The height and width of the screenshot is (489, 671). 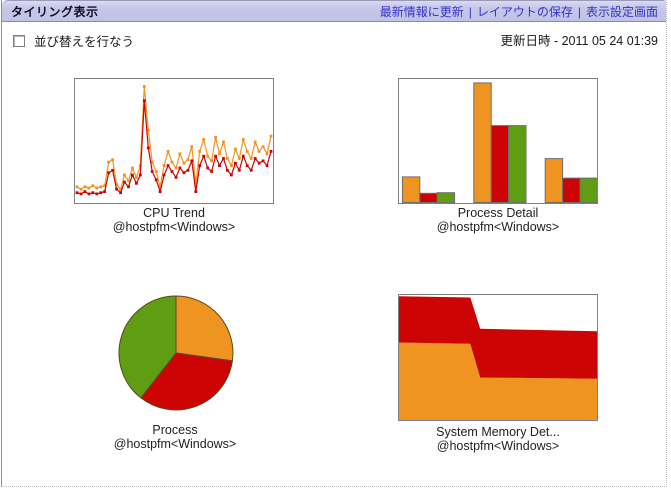 I want to click on process-caption: Process @hostpfm<Windows>, so click(x=175, y=437).